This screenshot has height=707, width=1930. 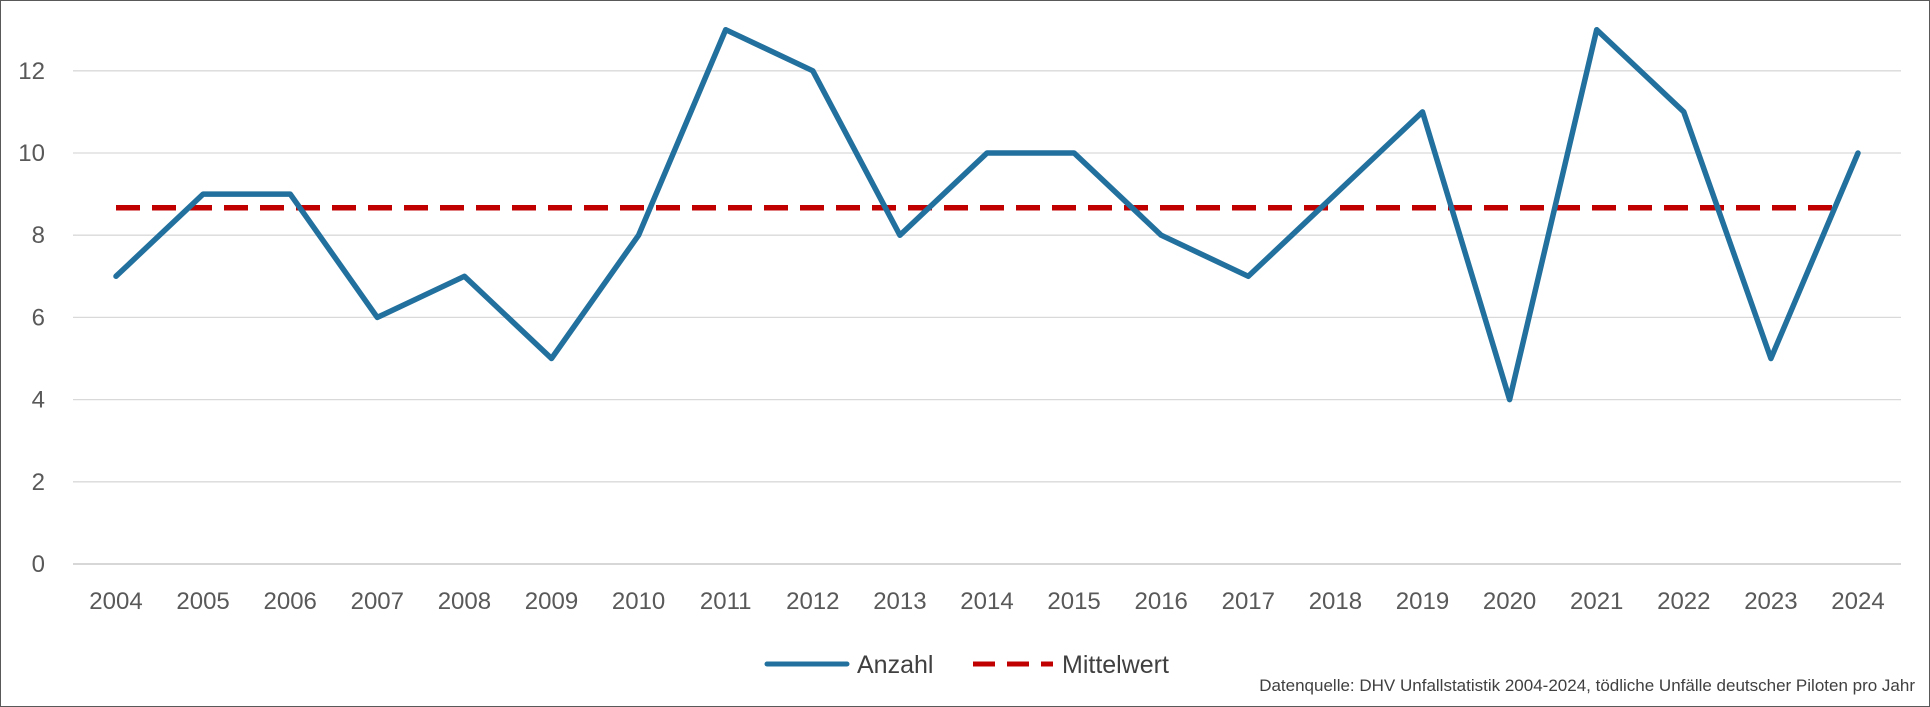 What do you see at coordinates (1596, 601) in the screenshot?
I see `x-tick-label: 2021` at bounding box center [1596, 601].